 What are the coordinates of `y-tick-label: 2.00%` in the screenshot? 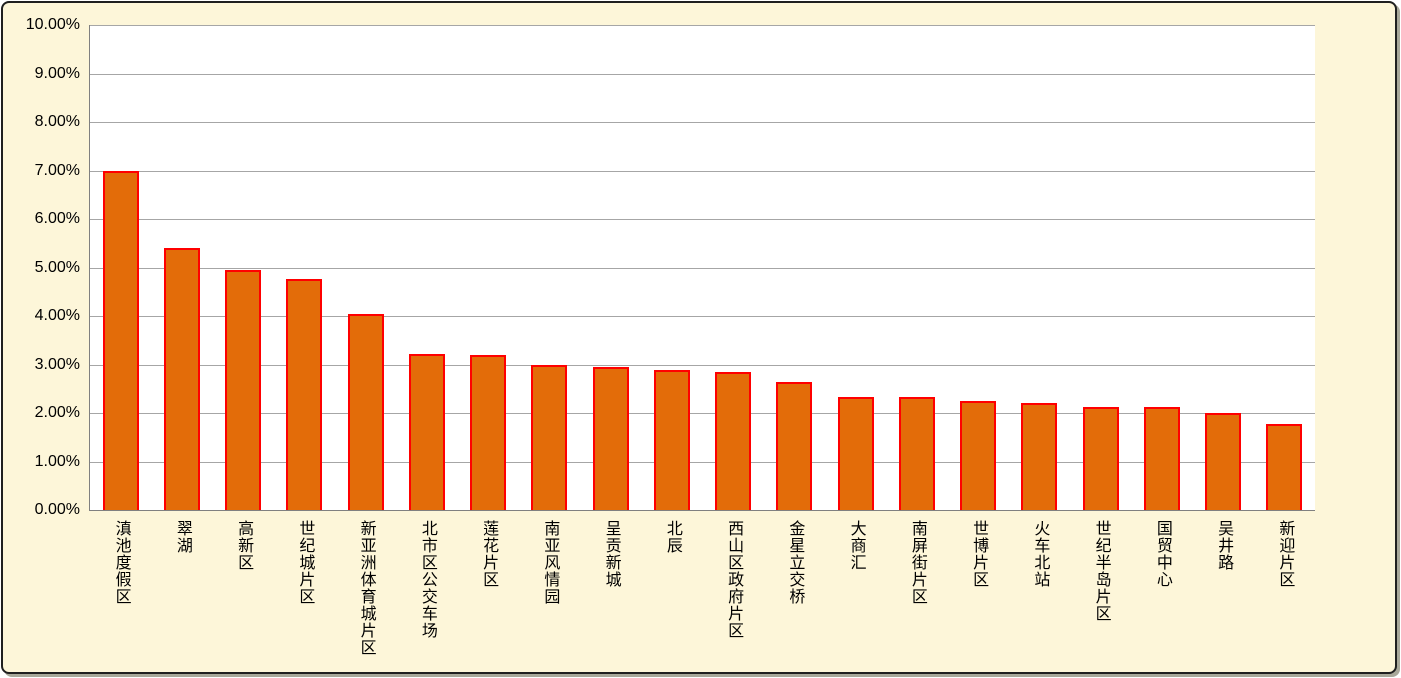 It's located at (57, 412).